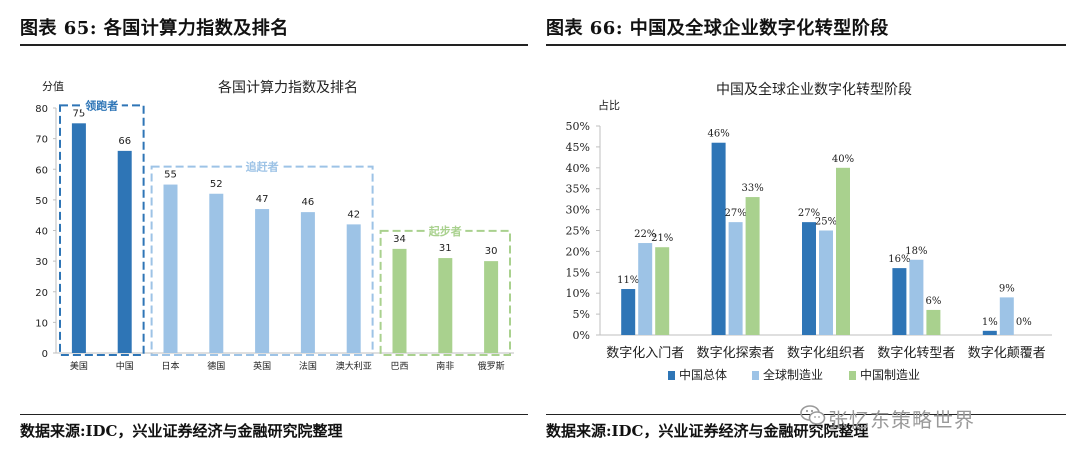  Describe the element at coordinates (41, 170) in the screenshot. I see `chart1-y-tick-label: 60` at that location.